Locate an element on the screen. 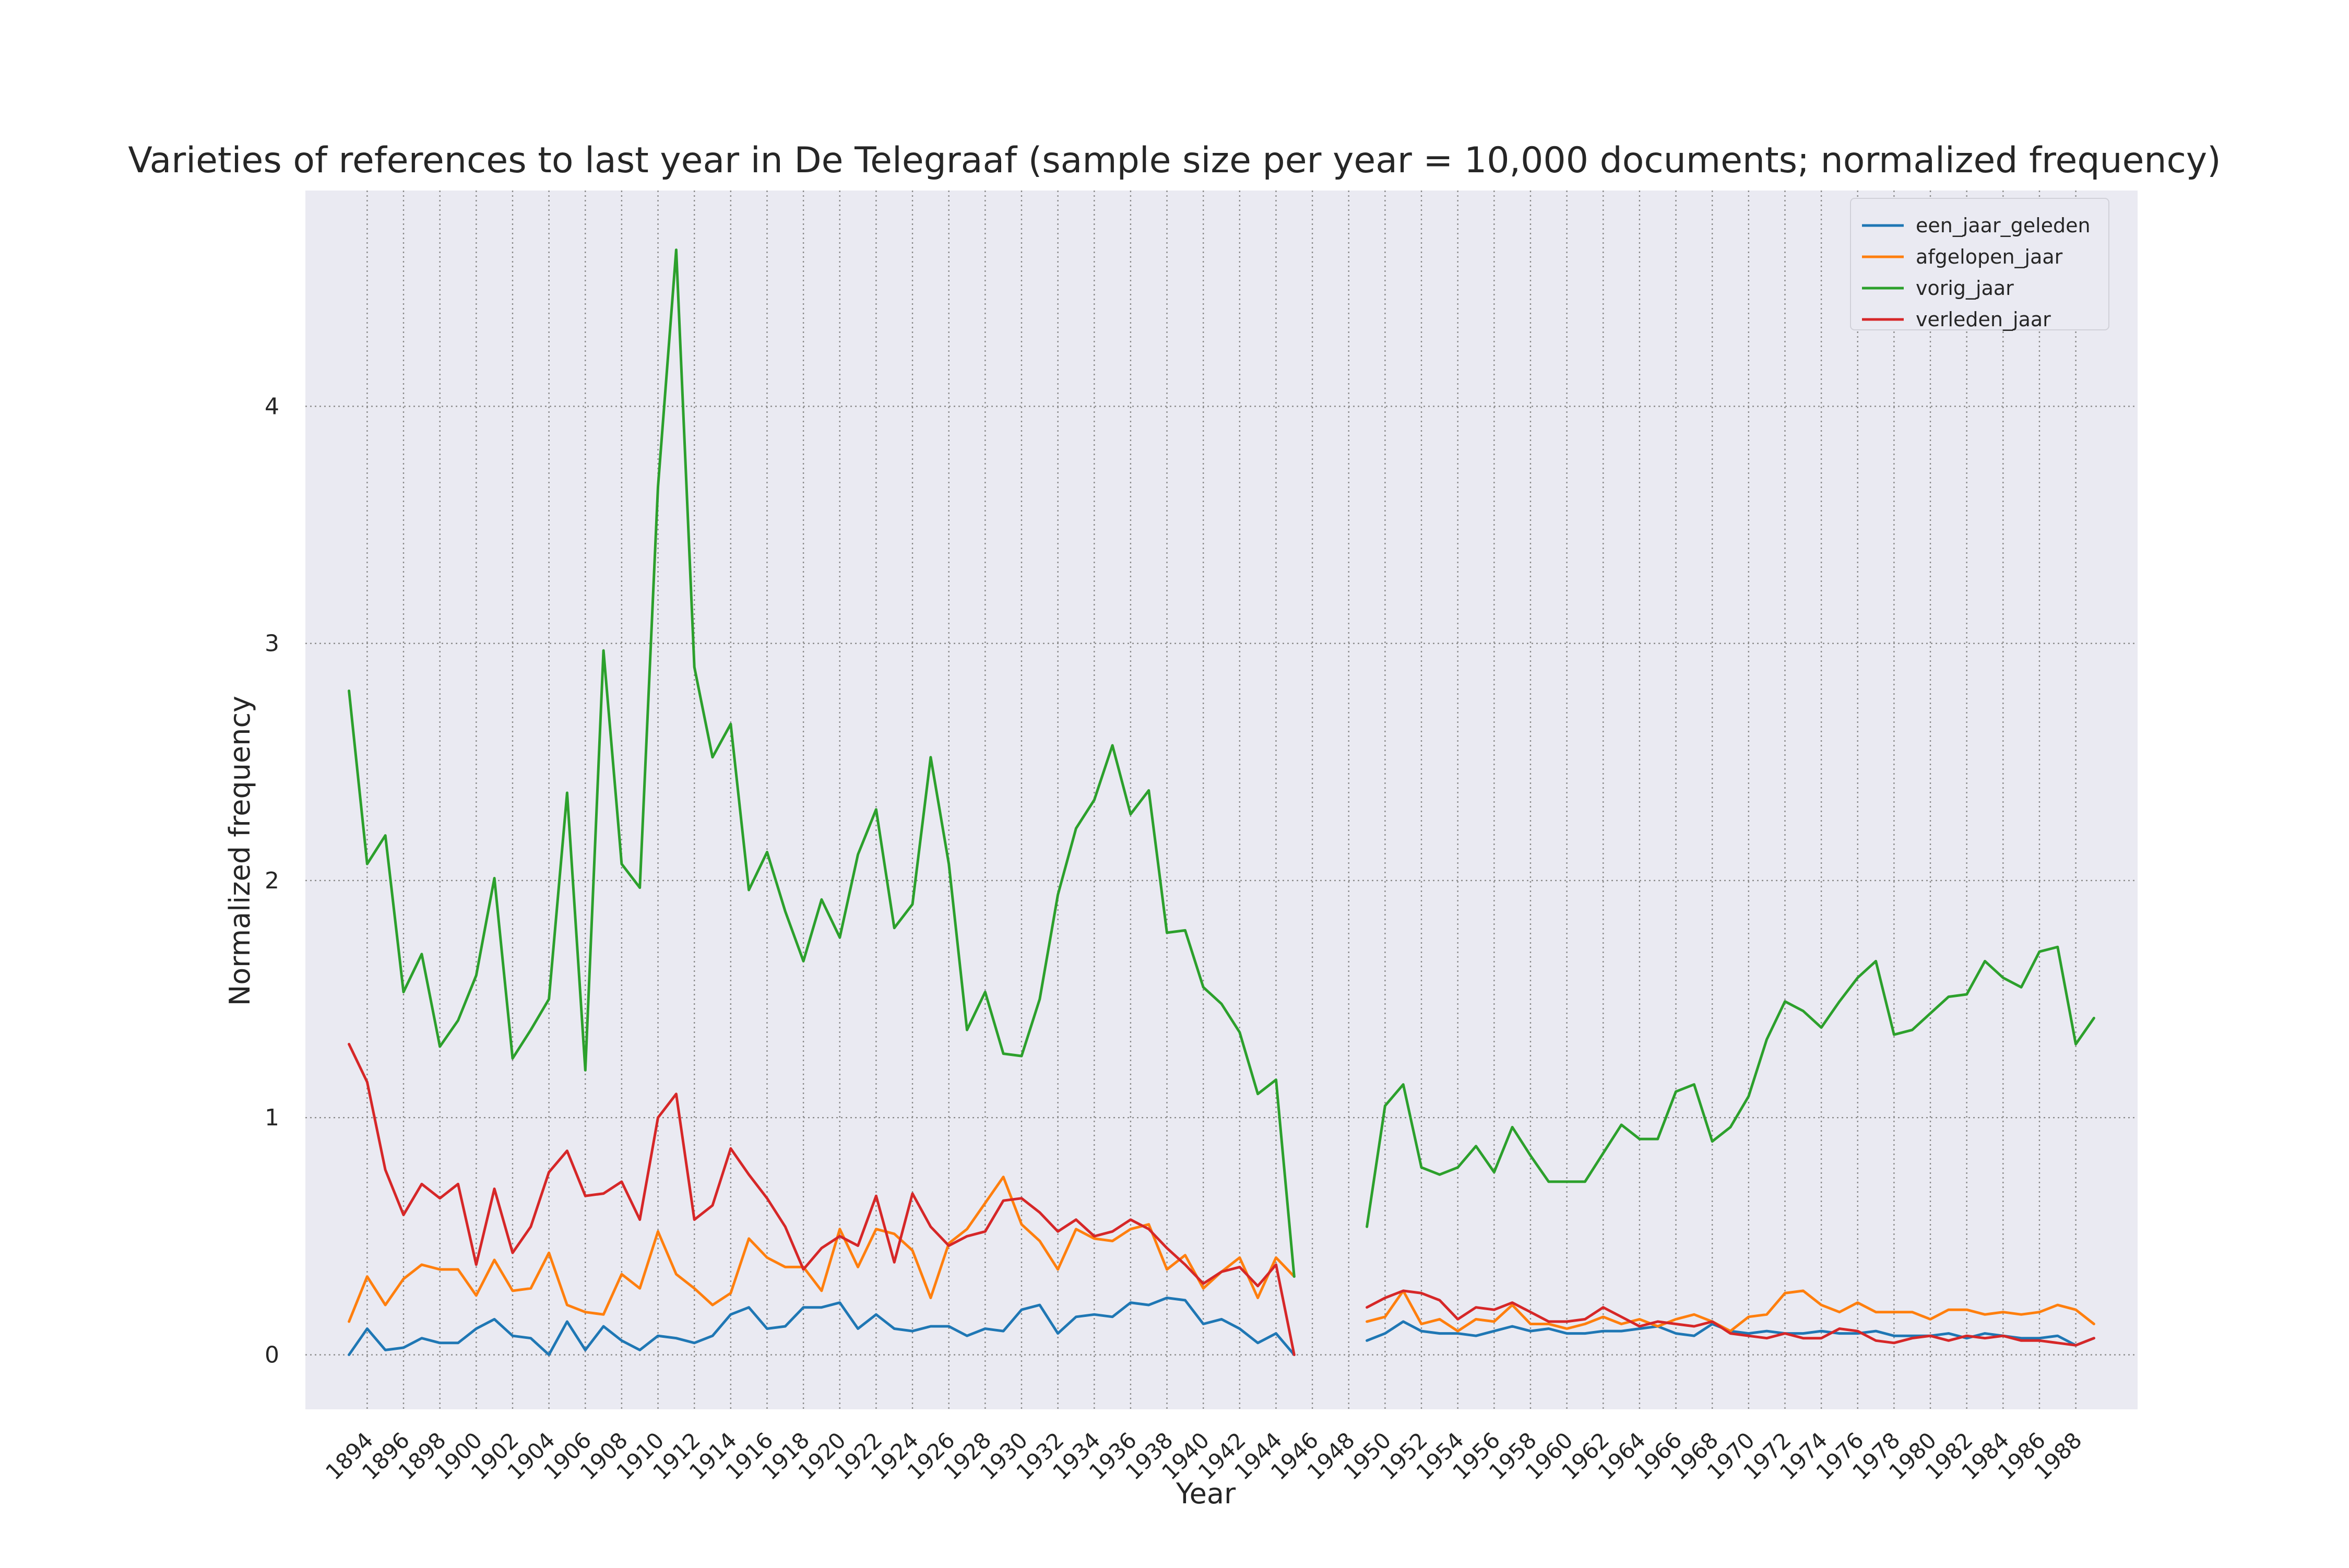 This screenshot has height=1568, width=2349. y-tick-label: 0 is located at coordinates (272, 1355).